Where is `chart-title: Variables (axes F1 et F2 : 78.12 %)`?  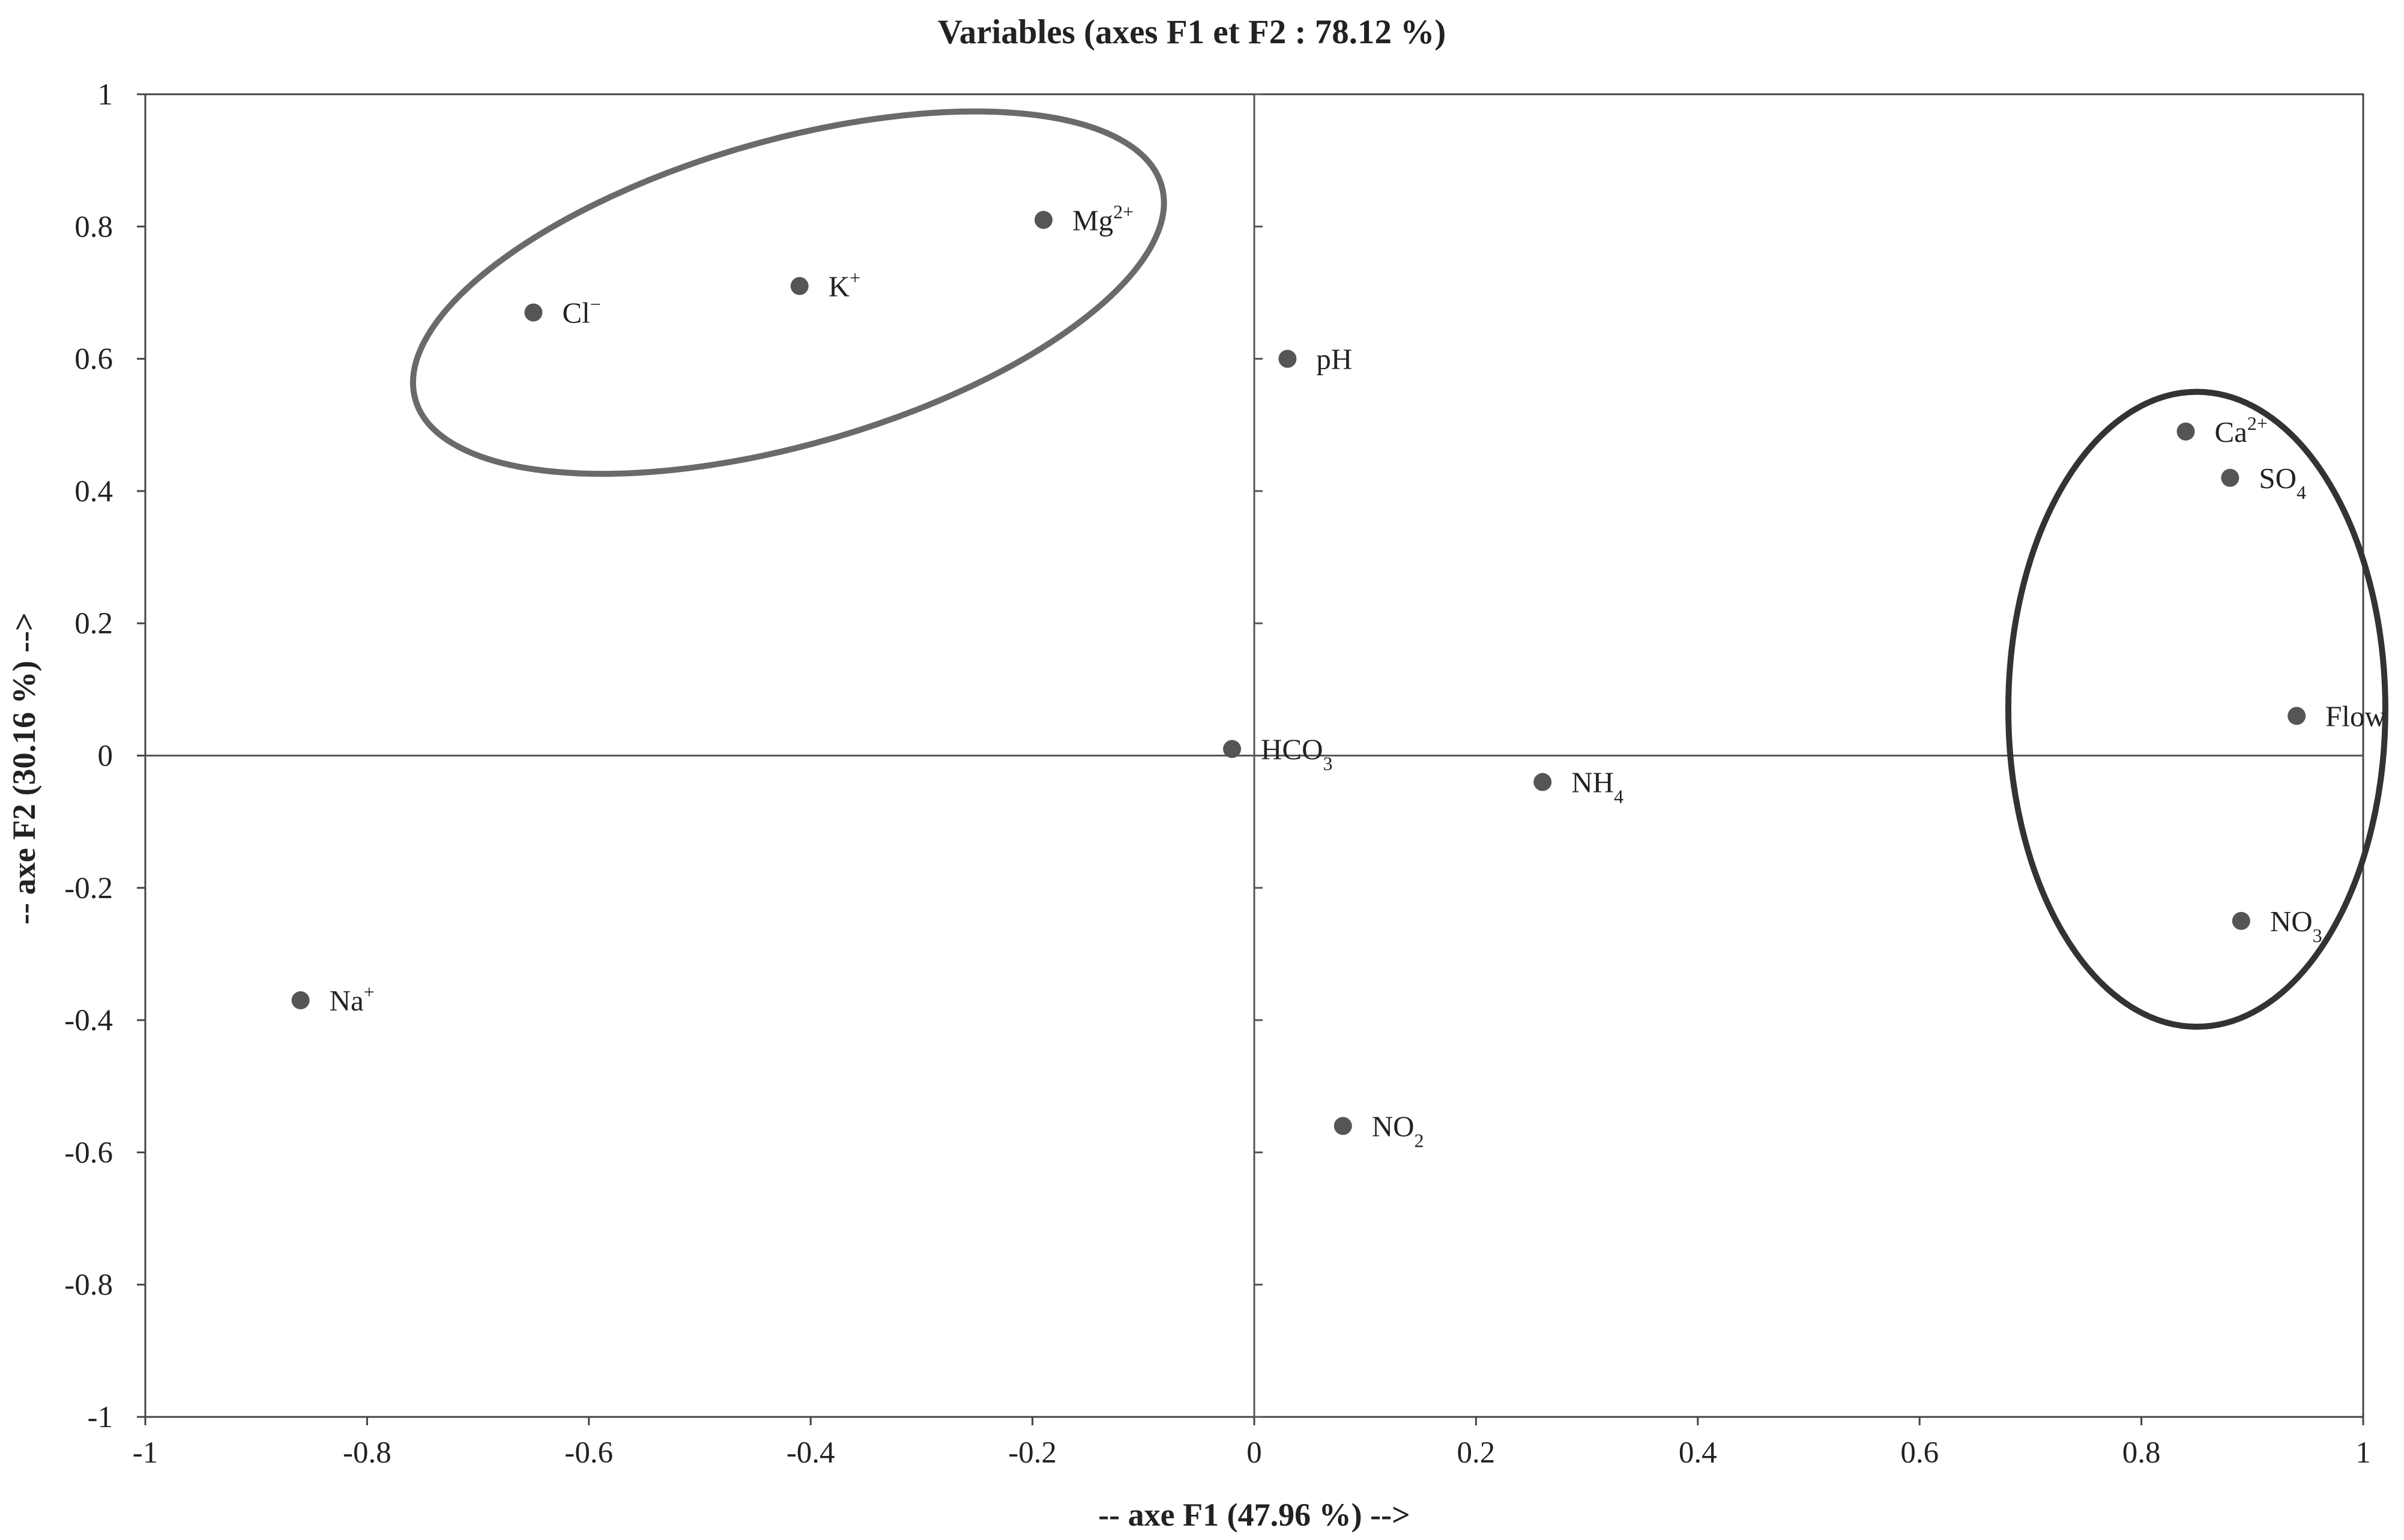 chart-title: Variables (axes F1 et F2 : 78.12 %) is located at coordinates (1192, 32).